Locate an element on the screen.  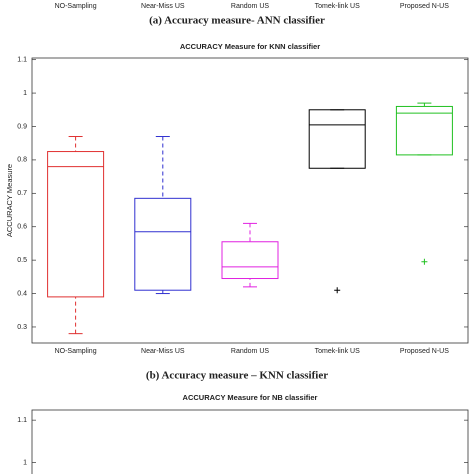
y-tick-label: 0.4 is located at coordinates (22, 293).